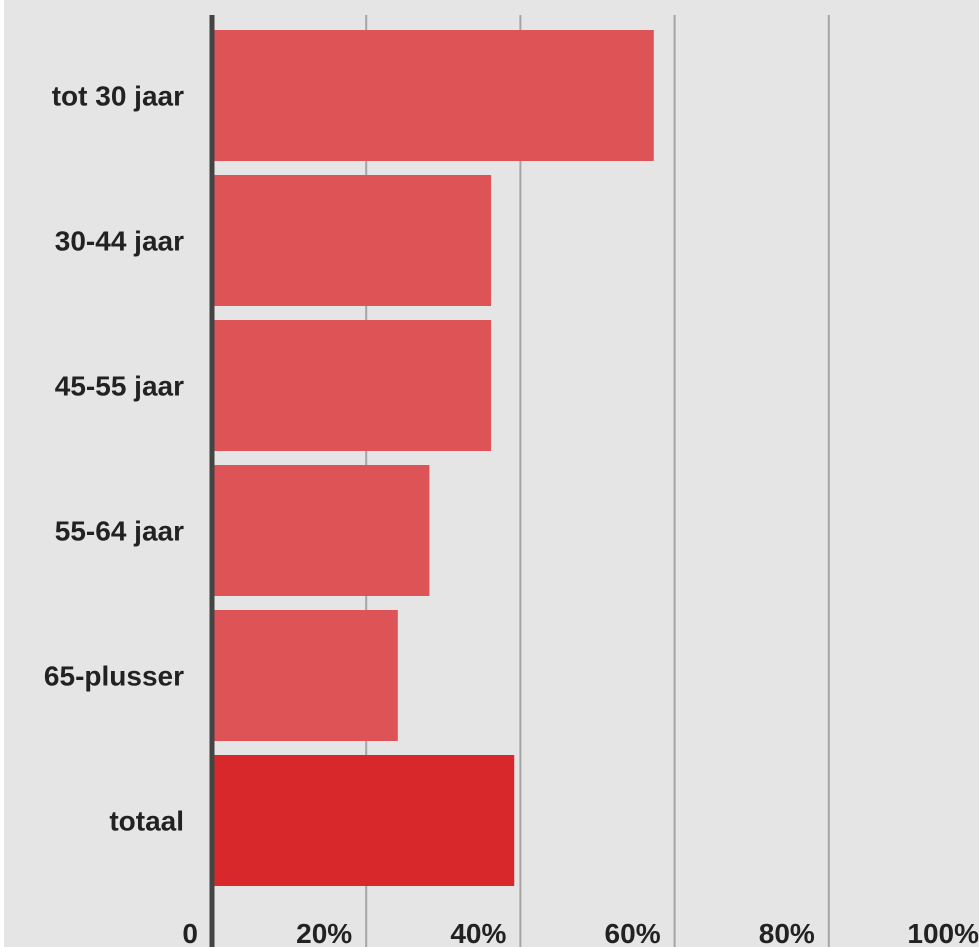 The width and height of the screenshot is (979, 947). Describe the element at coordinates (119, 241) in the screenshot. I see `category-label-30-44-jaar: 30-44 jaar` at that location.